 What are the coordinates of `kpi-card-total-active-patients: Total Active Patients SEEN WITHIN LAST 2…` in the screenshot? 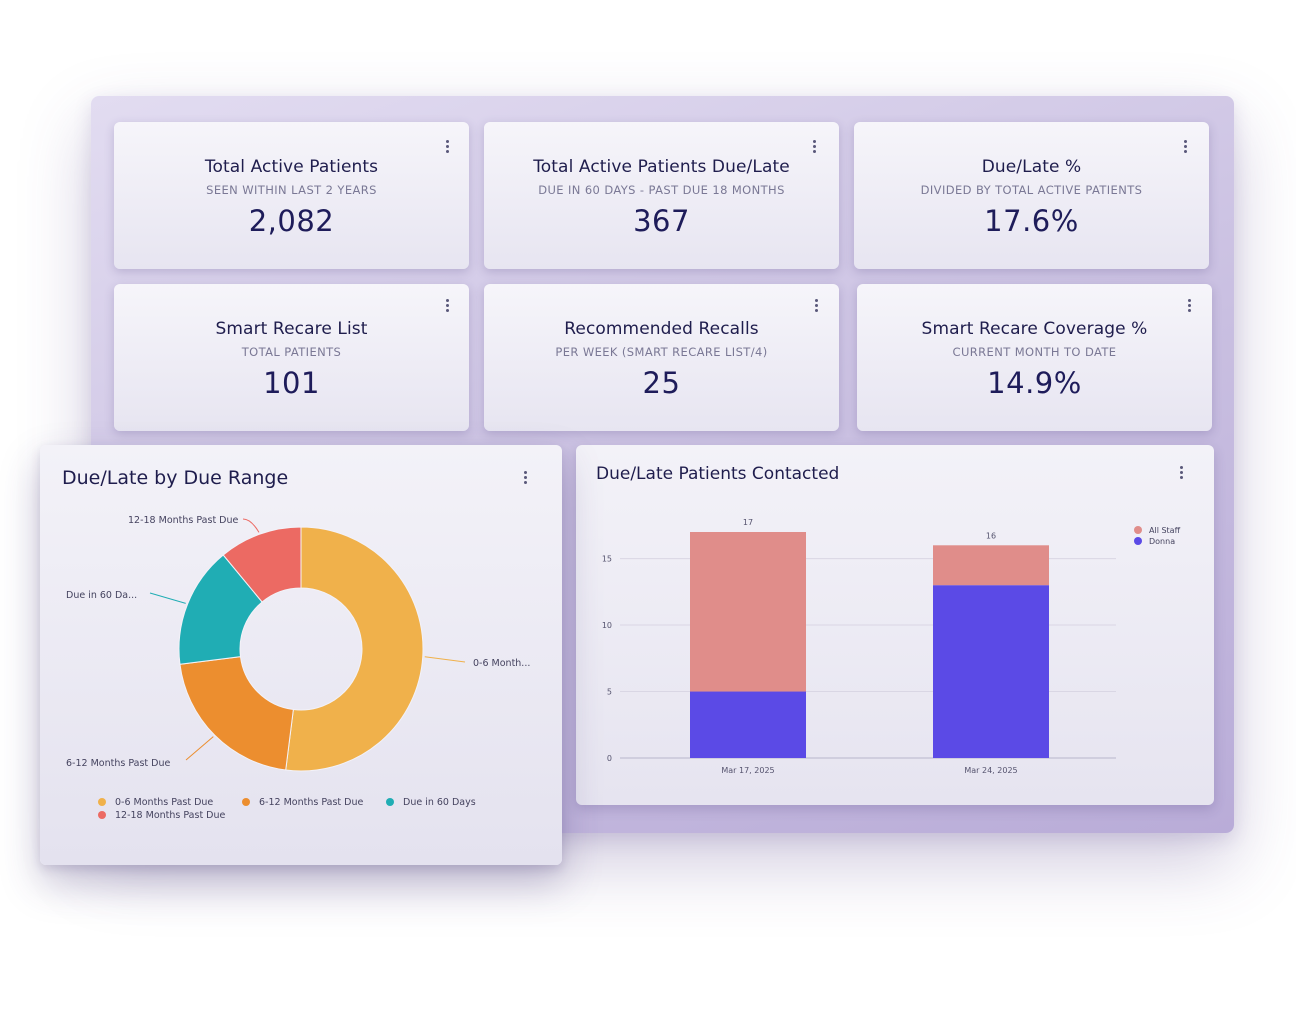 It's located at (291, 195).